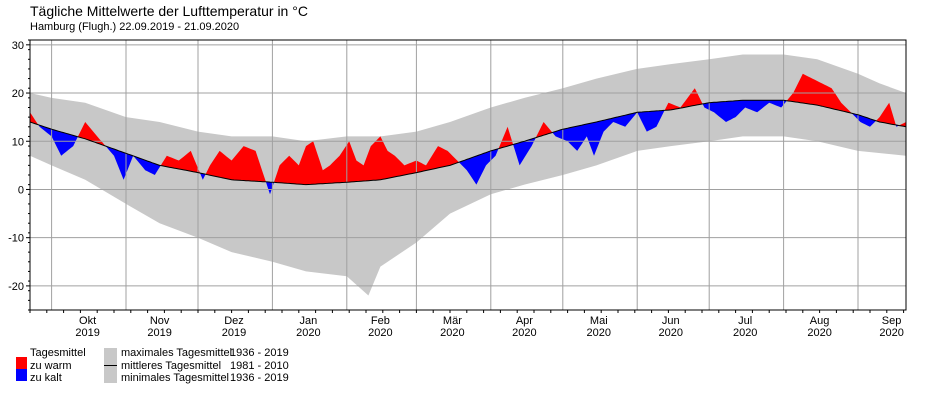 The width and height of the screenshot is (936, 400). I want to click on legend-warm-swatch, so click(21, 363).